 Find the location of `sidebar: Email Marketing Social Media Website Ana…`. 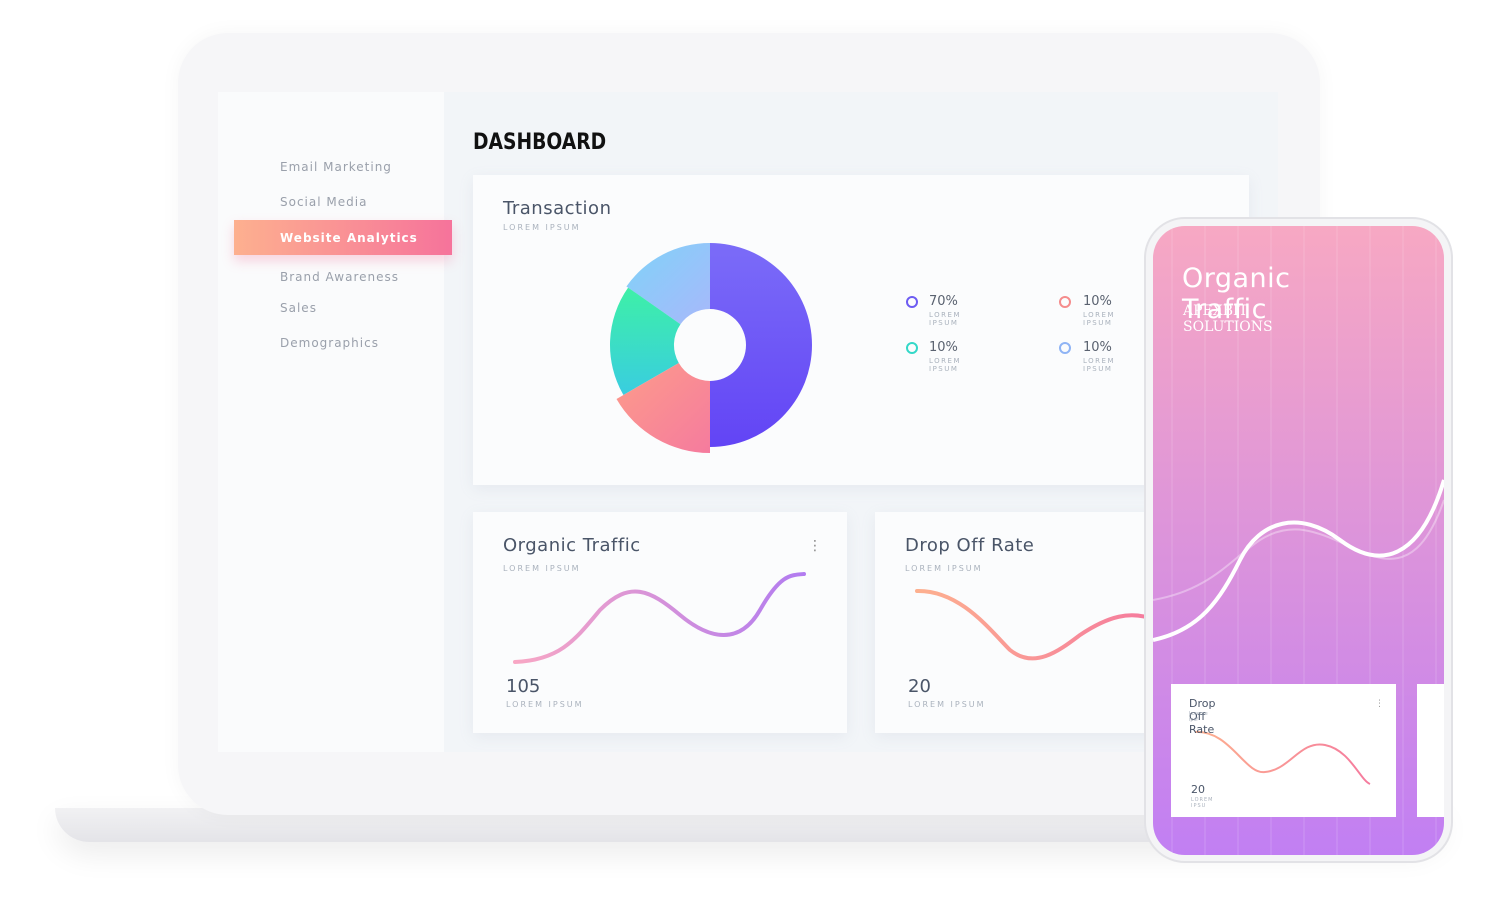

sidebar: Email Marketing Social Media Website Ana… is located at coordinates (335, 422).